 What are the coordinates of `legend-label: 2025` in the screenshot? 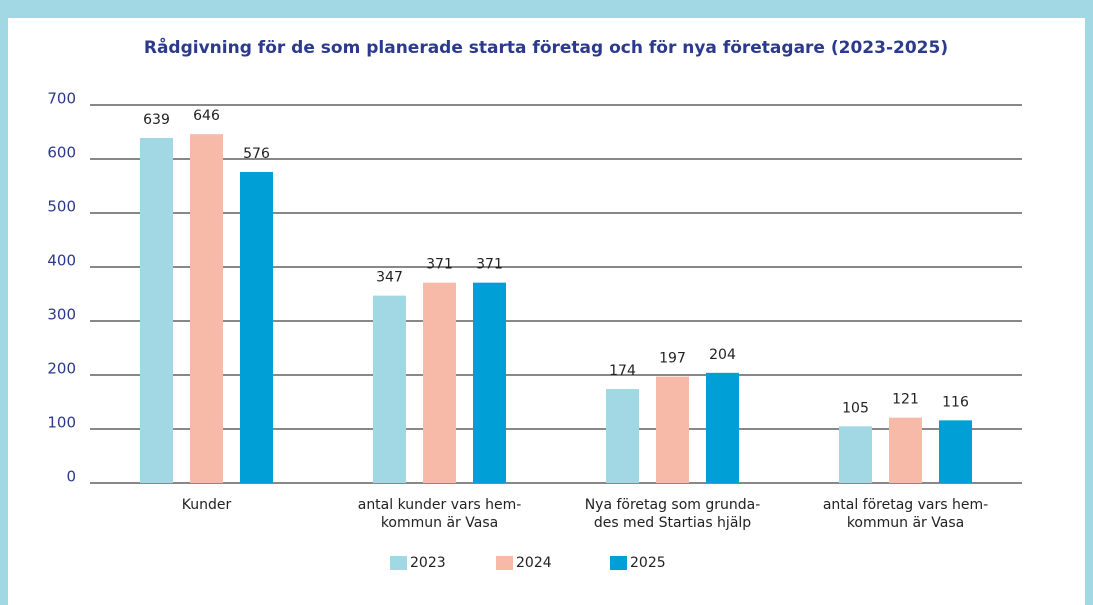 It's located at (648, 563).